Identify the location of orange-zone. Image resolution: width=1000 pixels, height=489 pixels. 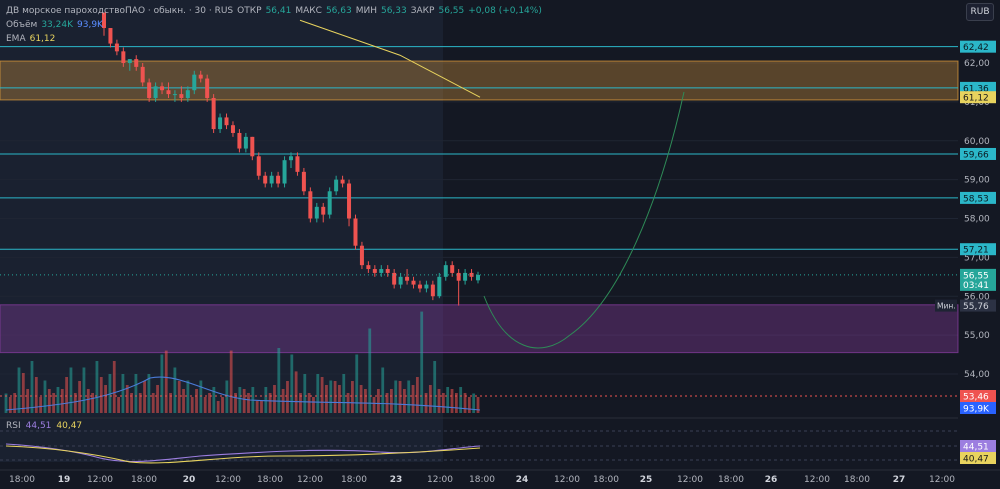
(479, 80).